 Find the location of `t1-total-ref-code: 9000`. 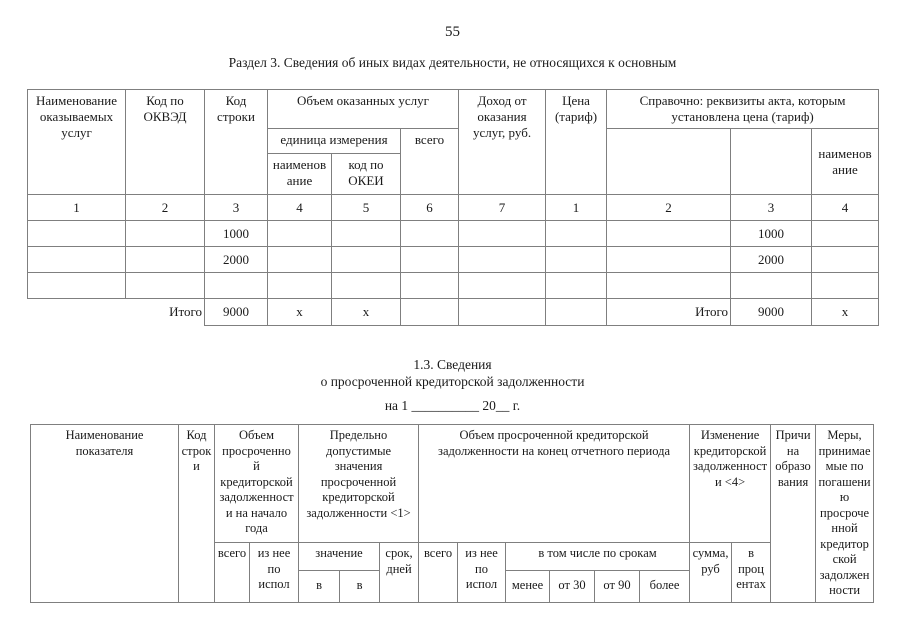

t1-total-ref-code: 9000 is located at coordinates (771, 312).